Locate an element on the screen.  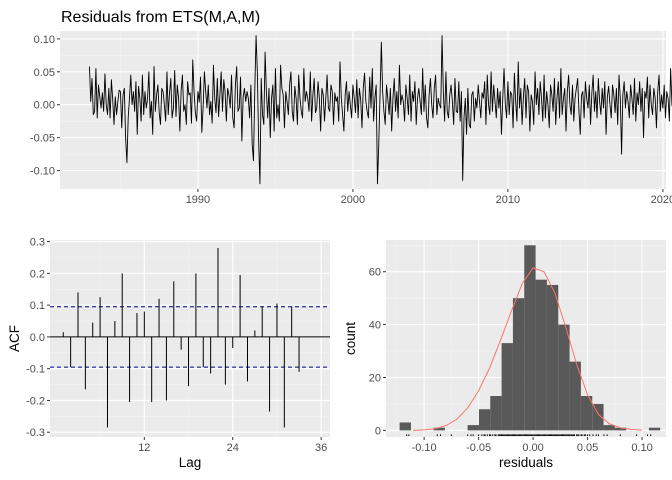
x-tick-label: 2000 is located at coordinates (353, 200).